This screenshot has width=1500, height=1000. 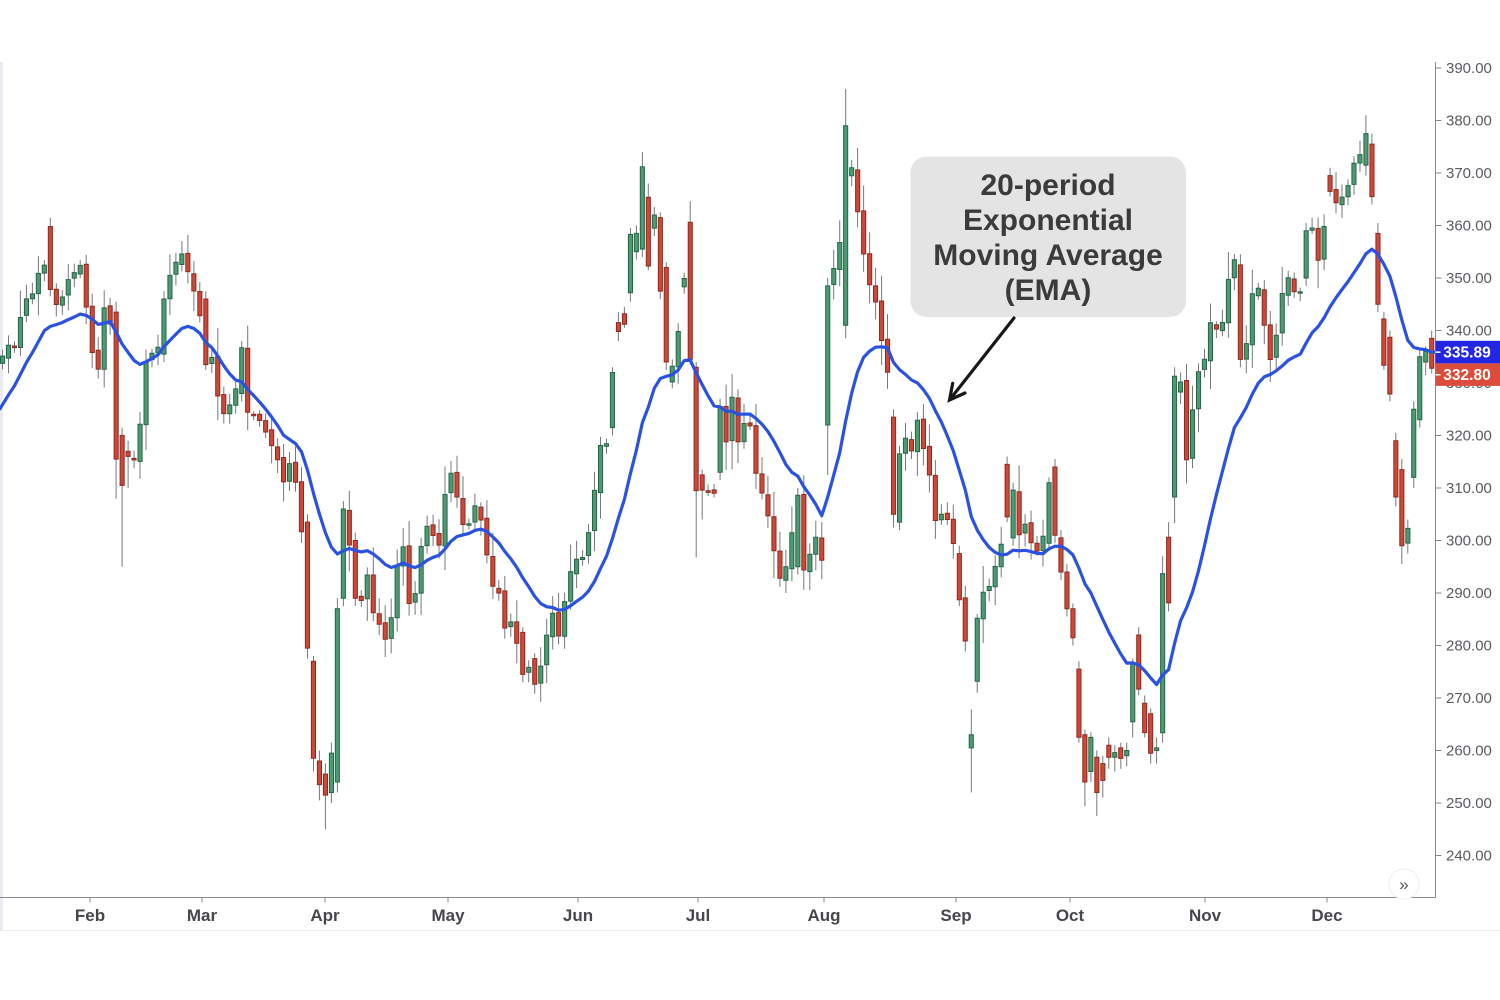 I want to click on svg-text: 300.00, so click(x=1469, y=541).